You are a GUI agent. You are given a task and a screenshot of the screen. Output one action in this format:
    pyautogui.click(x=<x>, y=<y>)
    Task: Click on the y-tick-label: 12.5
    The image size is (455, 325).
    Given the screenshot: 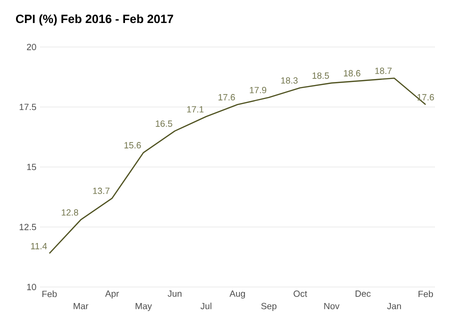 What is the action you would take?
    pyautogui.click(x=28, y=227)
    